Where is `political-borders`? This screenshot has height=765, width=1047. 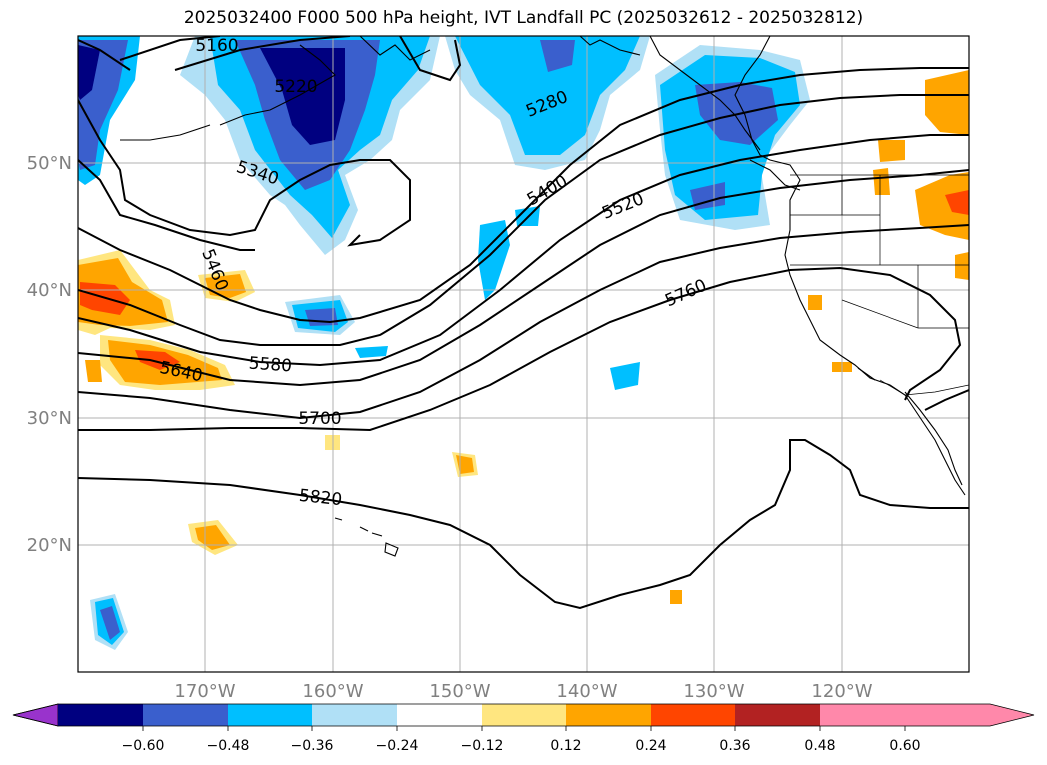
political-borders is located at coordinates (879, 285).